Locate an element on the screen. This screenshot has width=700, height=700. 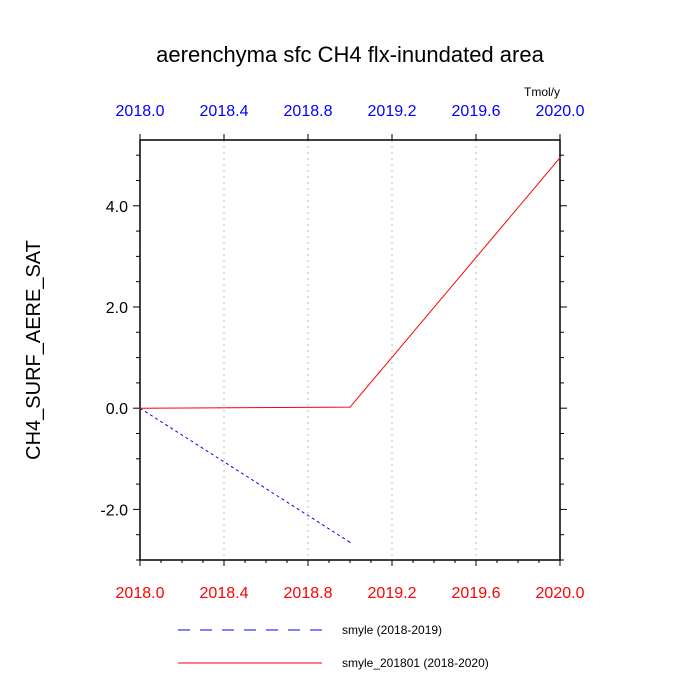
x-tick-label-top: 2018.0 is located at coordinates (140, 111).